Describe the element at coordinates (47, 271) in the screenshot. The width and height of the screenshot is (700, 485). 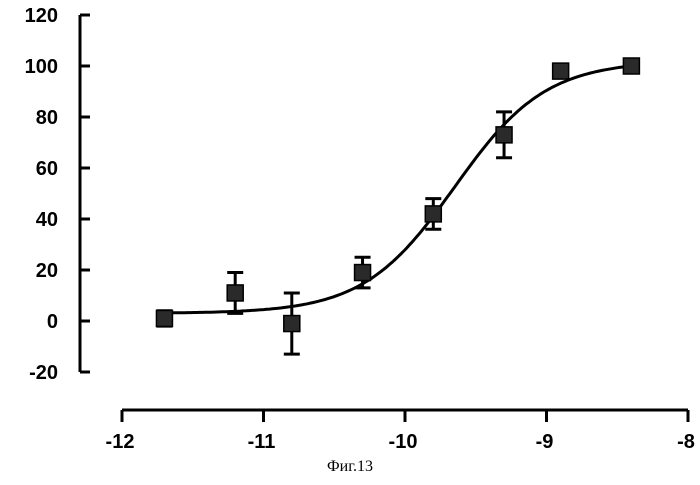
I see `y-tick-label: 20` at that location.